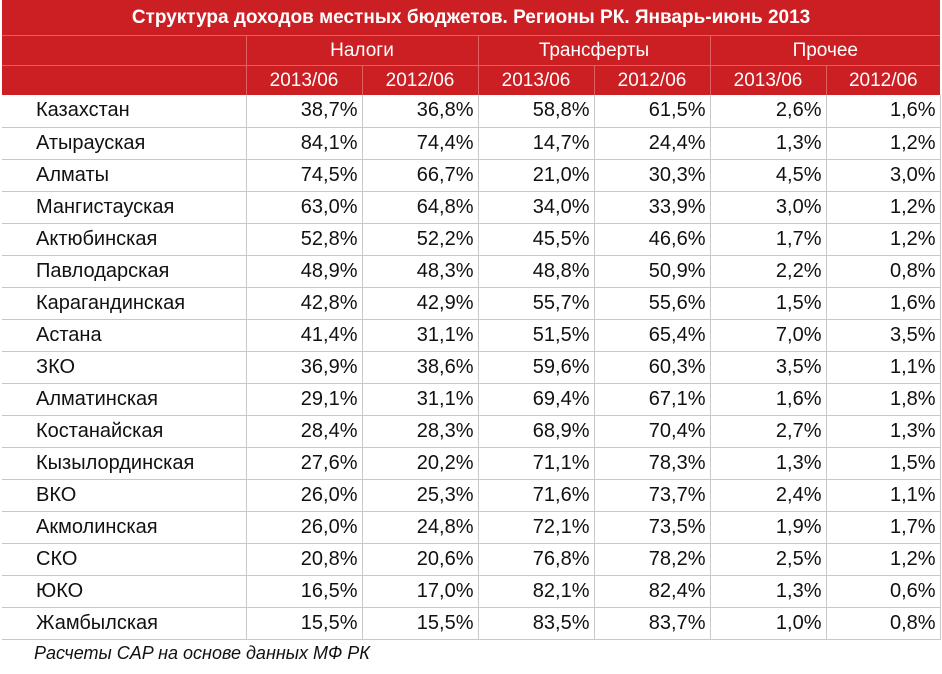  Describe the element at coordinates (124, 495) in the screenshot. I see `region-name-cell: ВКО` at that location.